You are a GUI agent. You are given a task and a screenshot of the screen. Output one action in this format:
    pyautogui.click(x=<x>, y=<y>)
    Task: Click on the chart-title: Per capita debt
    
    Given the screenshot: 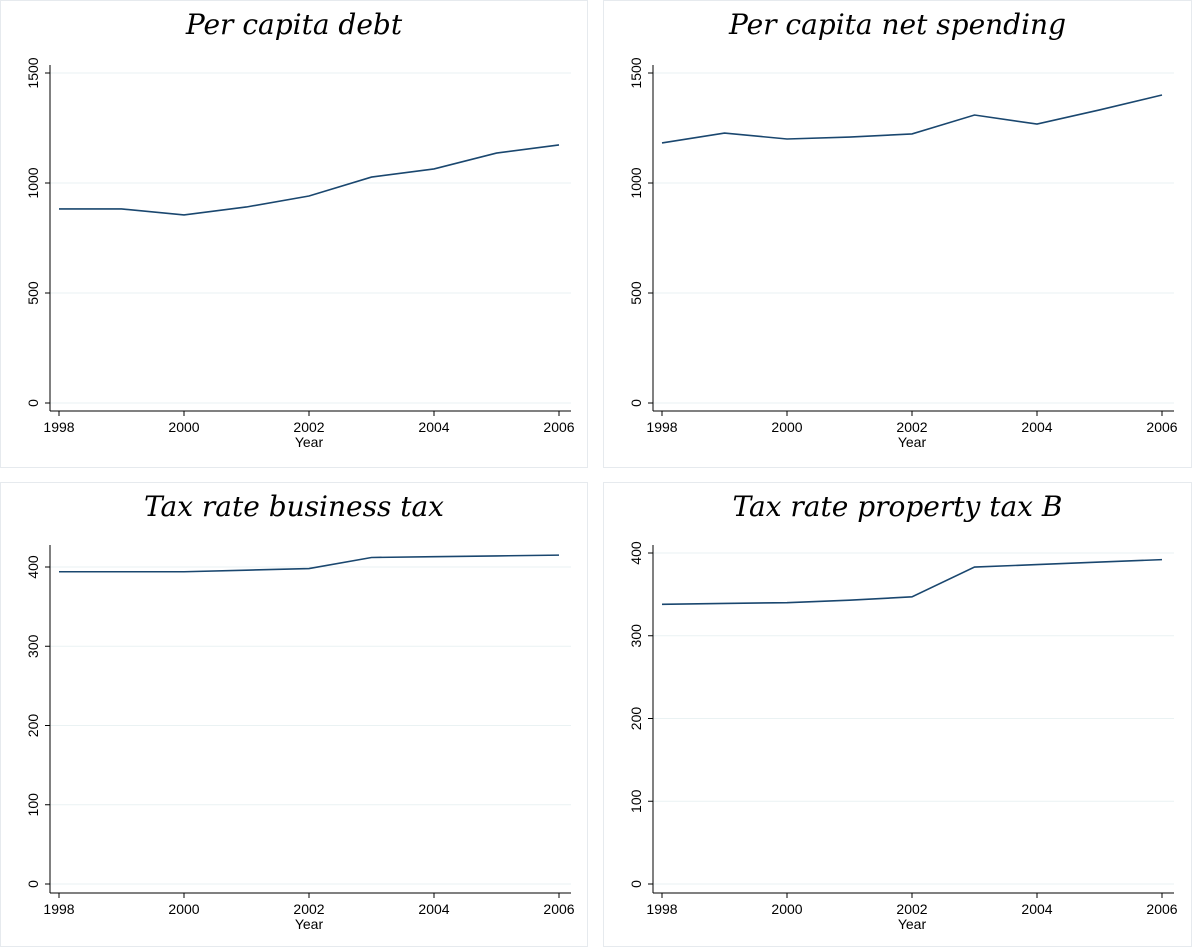 What is the action you would take?
    pyautogui.click(x=294, y=24)
    